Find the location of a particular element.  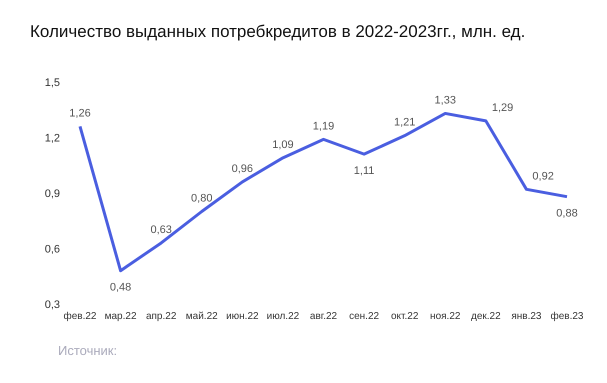

x-tick-label: окт.22 is located at coordinates (404, 316).